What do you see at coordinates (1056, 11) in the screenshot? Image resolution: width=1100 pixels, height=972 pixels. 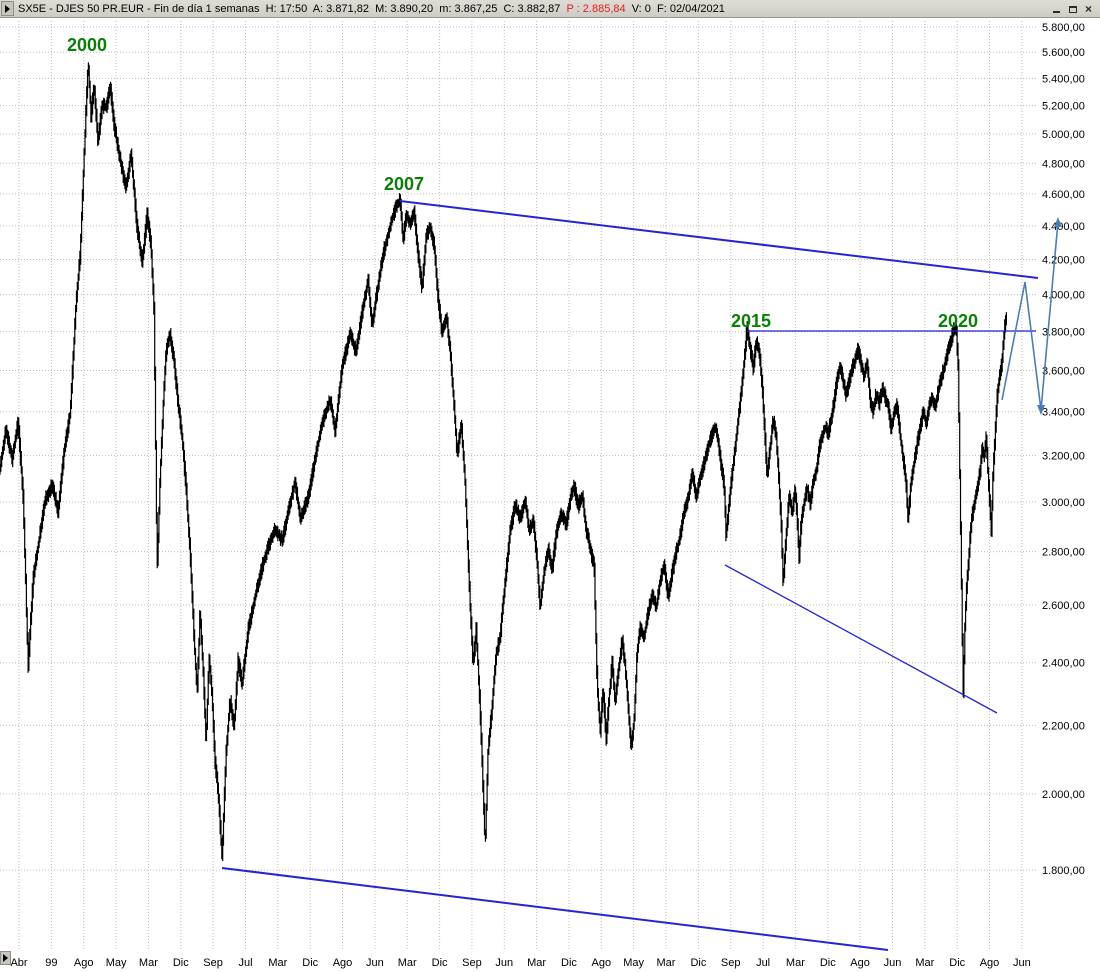 I see `minimize-icon` at bounding box center [1056, 11].